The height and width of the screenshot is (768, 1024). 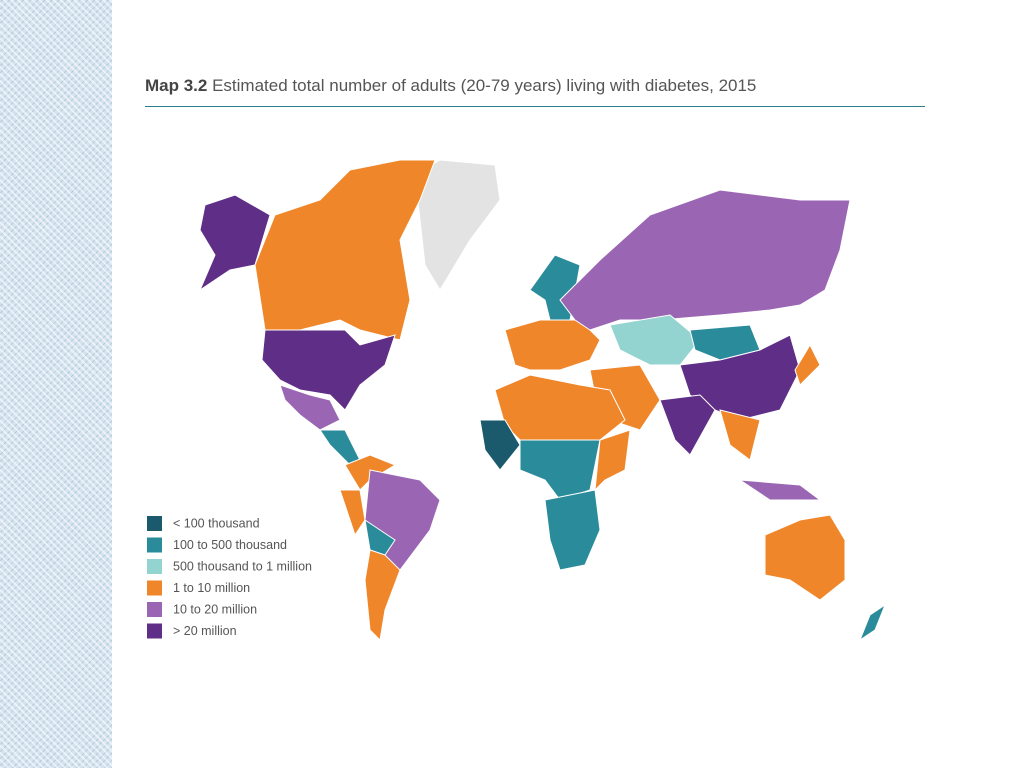 I want to click on east-africa, so click(x=612, y=460).